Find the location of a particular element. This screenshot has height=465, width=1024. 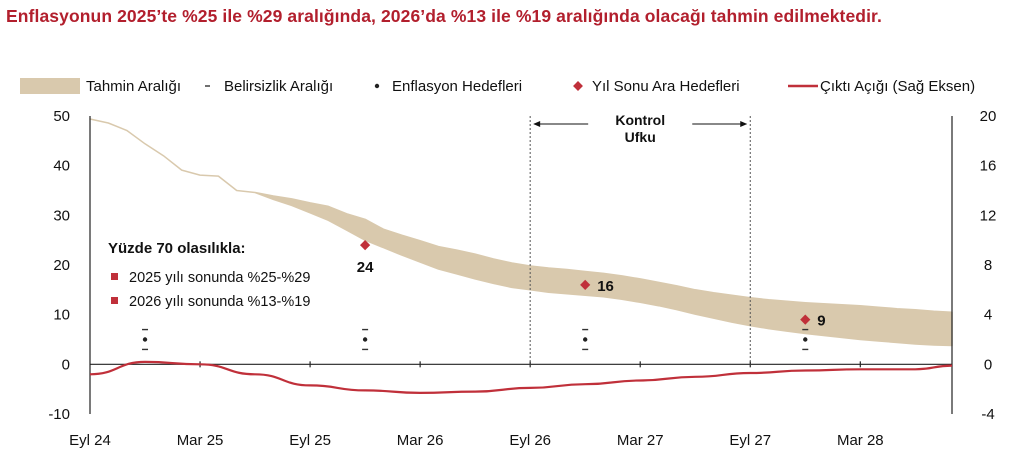

probability-title: Yüzde 70 olasılıkla: is located at coordinates (177, 248).